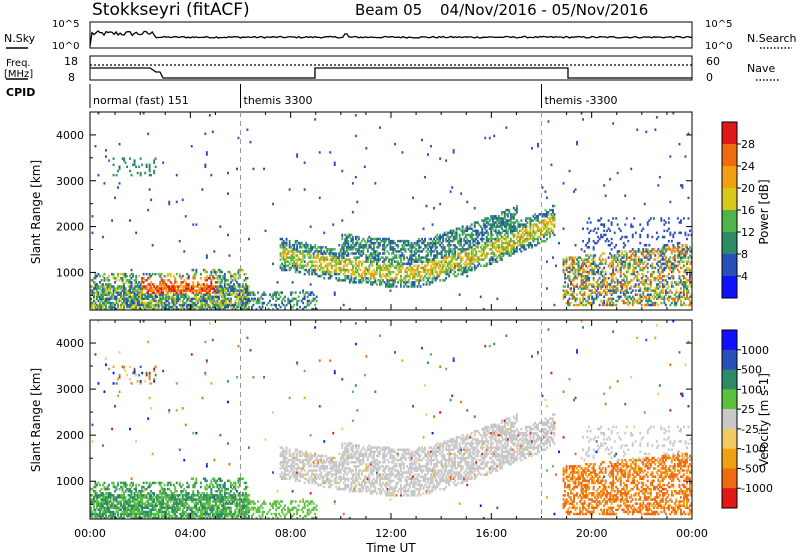 This screenshot has height=554, width=800. I want to click on noise-strip-frame, so click(391, 35).